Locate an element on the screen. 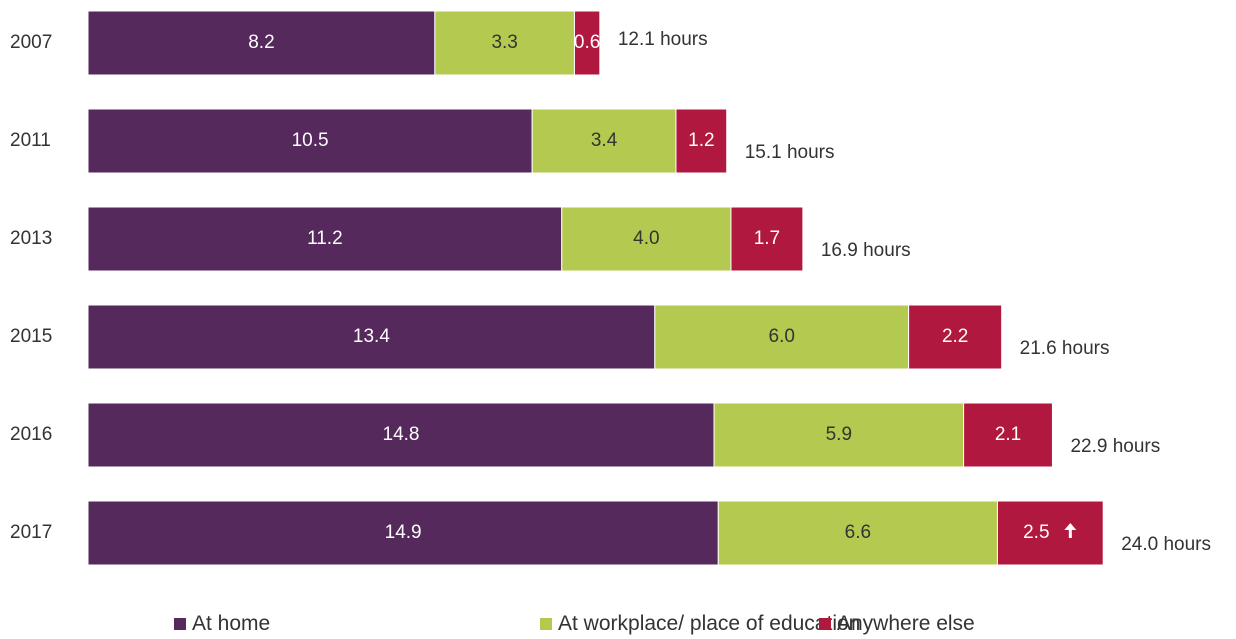 This screenshot has height=639, width=1236. bar-segment-at-workplace-place-of-education-2007 is located at coordinates (504, 43).